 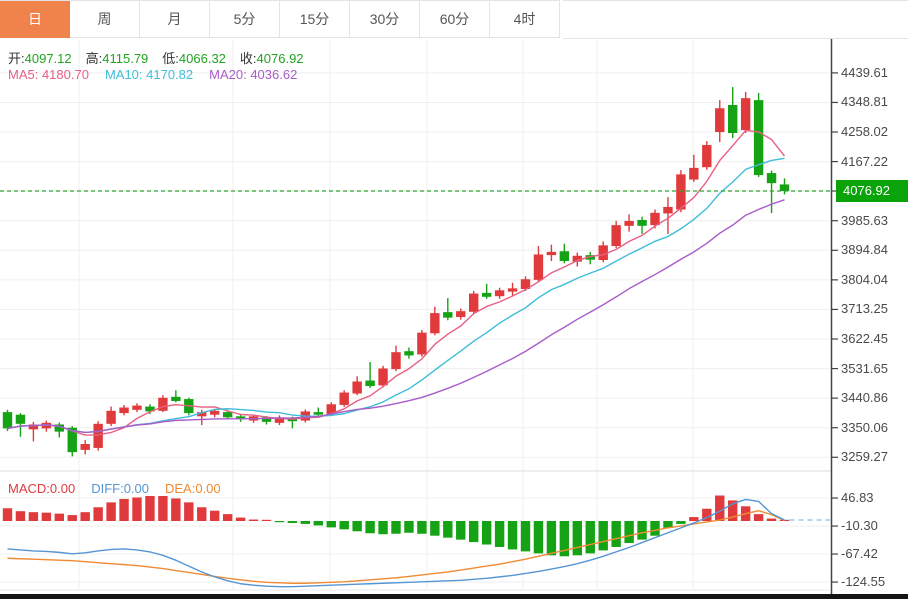 I want to click on tab-5min: 5分, so click(x=245, y=19).